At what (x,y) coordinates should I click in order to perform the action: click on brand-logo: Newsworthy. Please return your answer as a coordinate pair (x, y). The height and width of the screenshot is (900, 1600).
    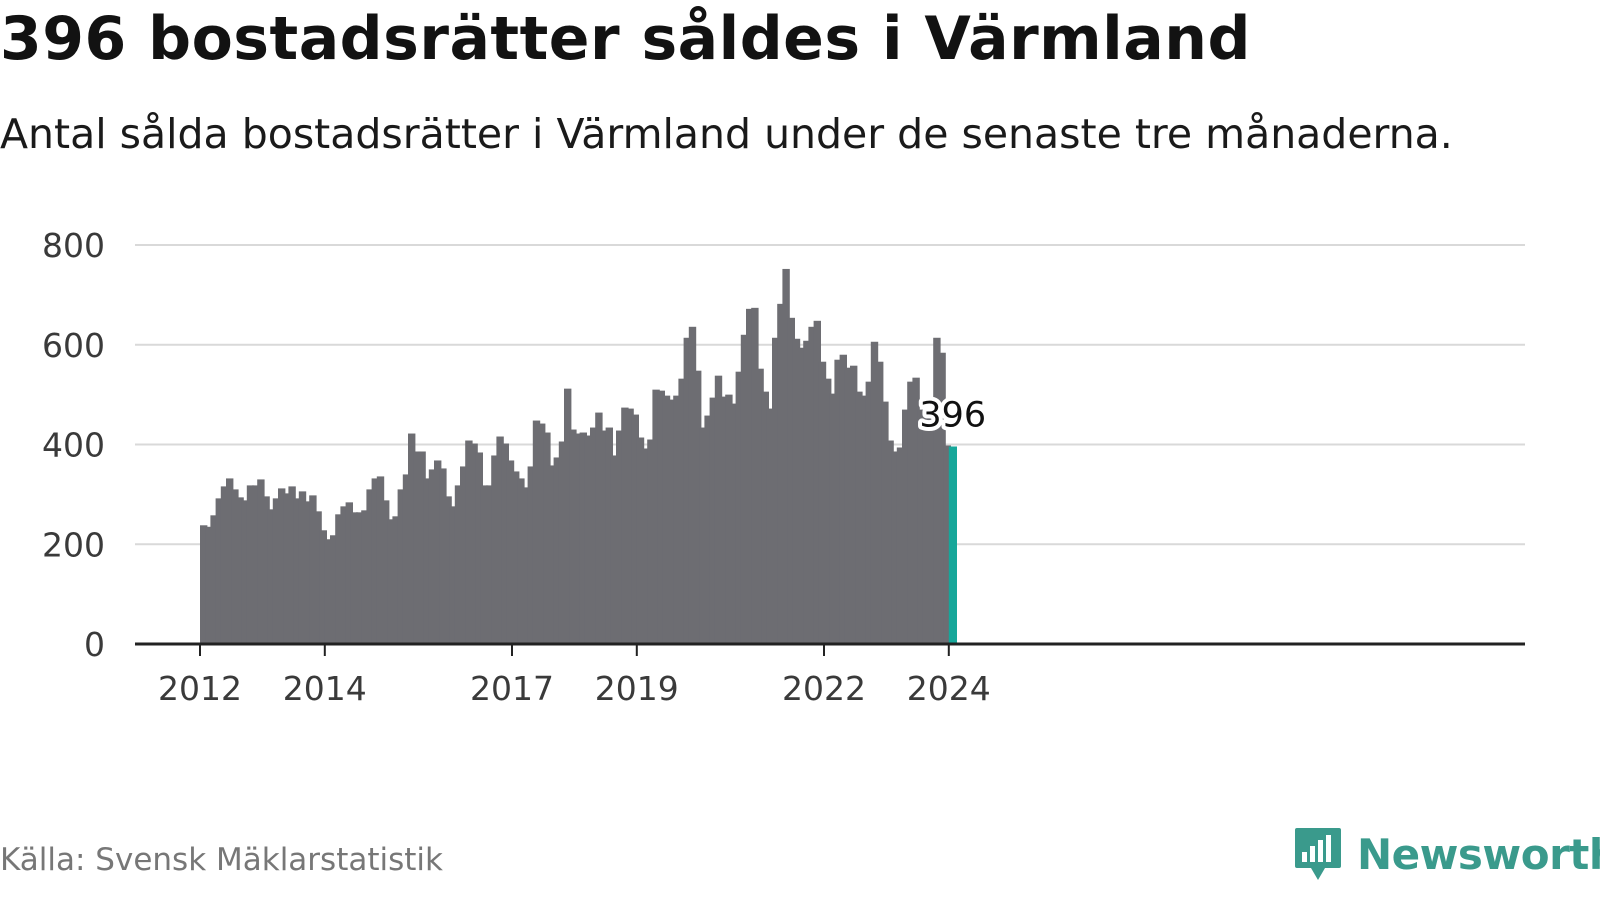
    Looking at the image, I should click on (1446, 854).